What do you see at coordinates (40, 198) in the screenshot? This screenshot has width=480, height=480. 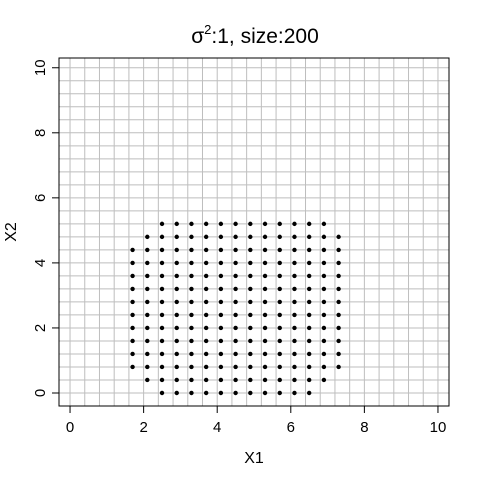 I see `y-tick-label: 6` at bounding box center [40, 198].